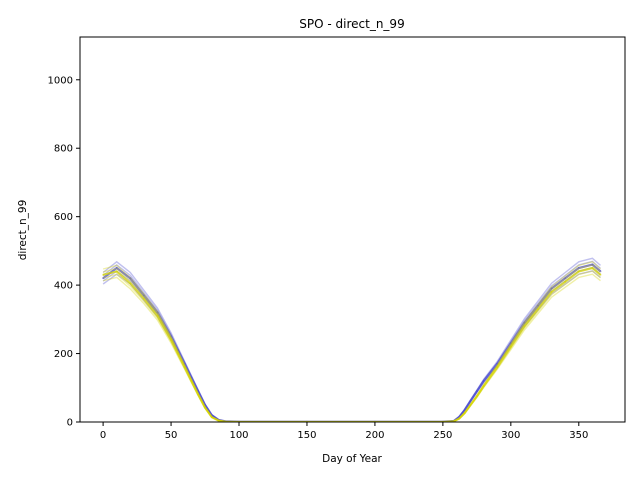 The height and width of the screenshot is (480, 640). I want to click on y-tick-label: 600, so click(63, 217).